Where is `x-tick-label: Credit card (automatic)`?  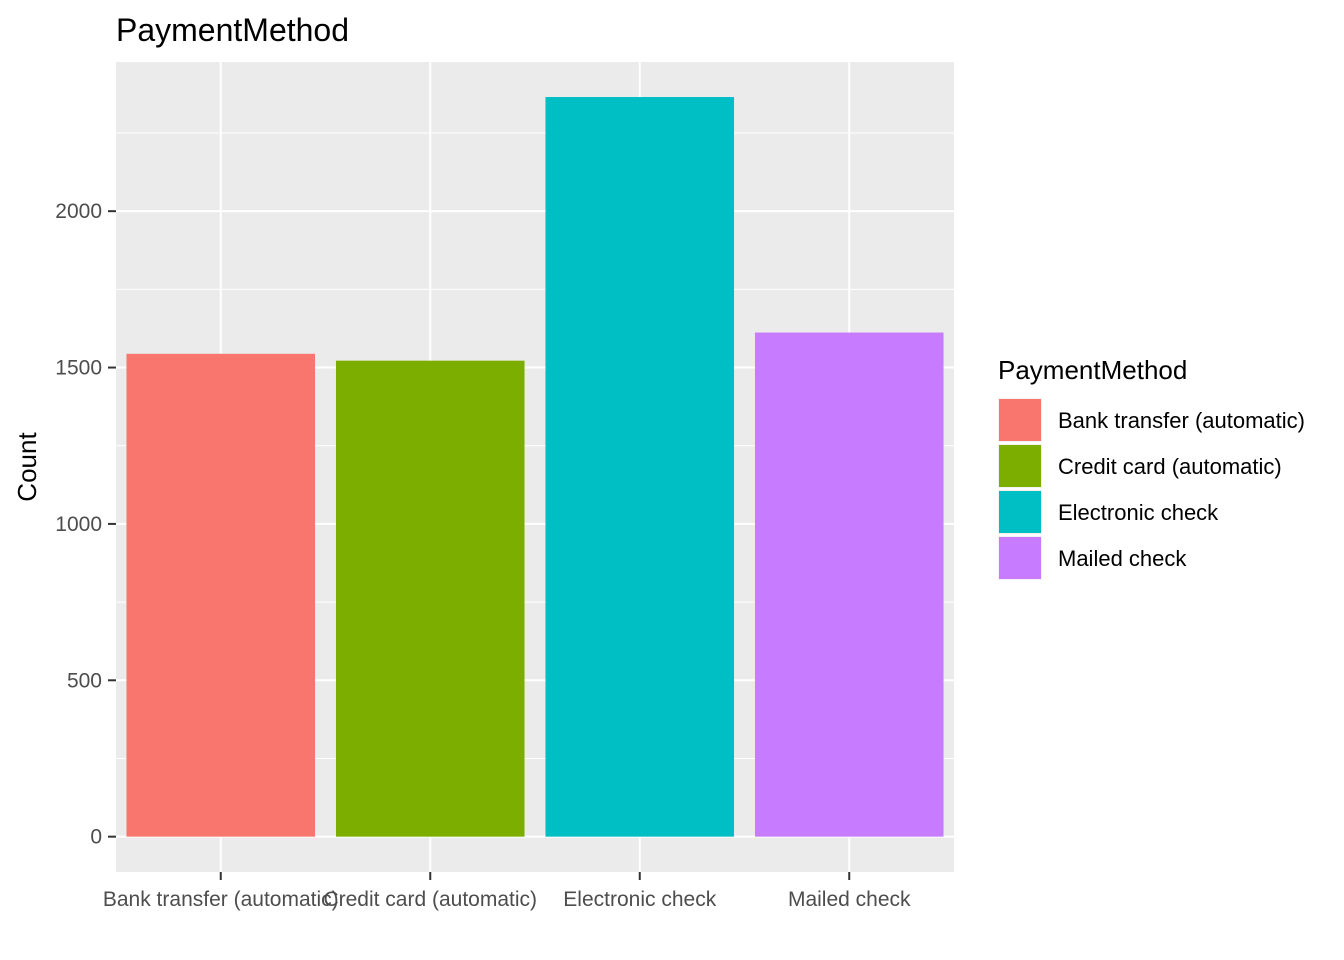 x-tick-label: Credit card (automatic) is located at coordinates (430, 899).